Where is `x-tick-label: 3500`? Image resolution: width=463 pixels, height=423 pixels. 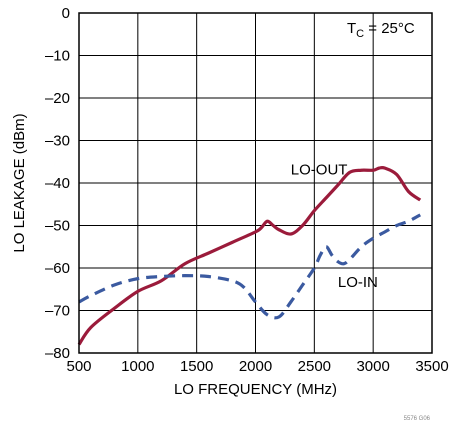 x-tick-label: 3500 is located at coordinates (431, 366).